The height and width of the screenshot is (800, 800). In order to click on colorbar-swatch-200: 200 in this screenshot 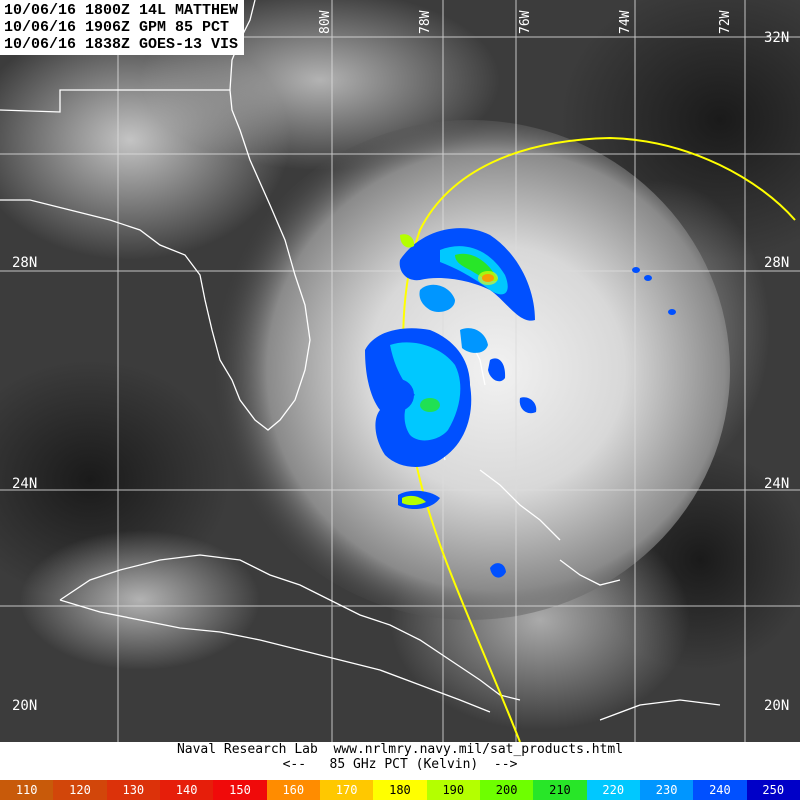, I will do `click(506, 790)`.